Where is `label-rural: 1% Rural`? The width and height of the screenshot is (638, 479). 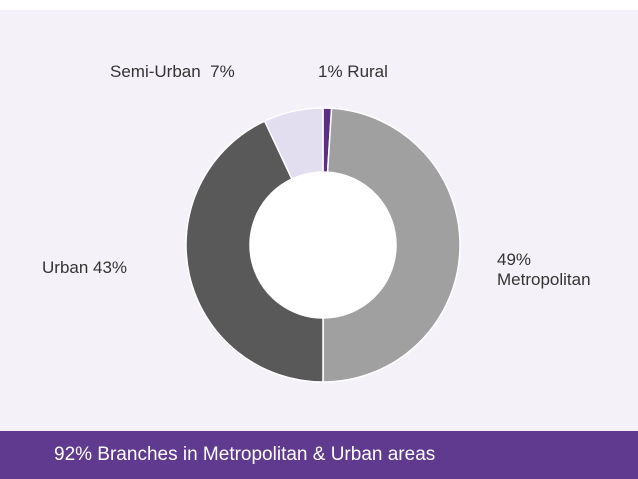
label-rural: 1% Rural is located at coordinates (353, 71).